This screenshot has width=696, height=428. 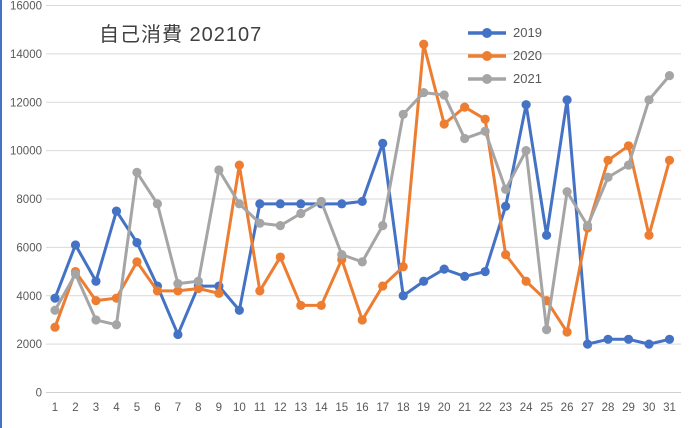 What do you see at coordinates (181, 35) in the screenshot?
I see `chart-title: 自己消費 202107` at bounding box center [181, 35].